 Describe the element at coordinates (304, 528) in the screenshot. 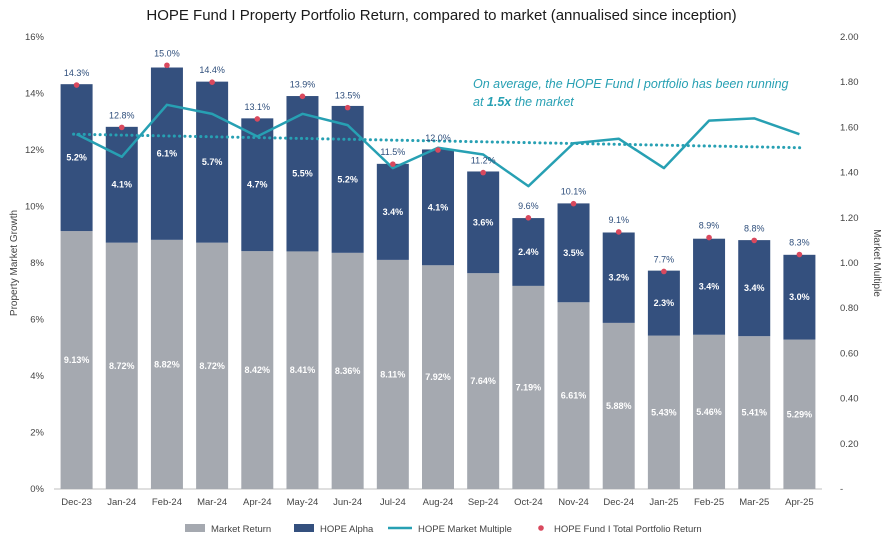

I see `legend-swatch-hope-alpha` at that location.